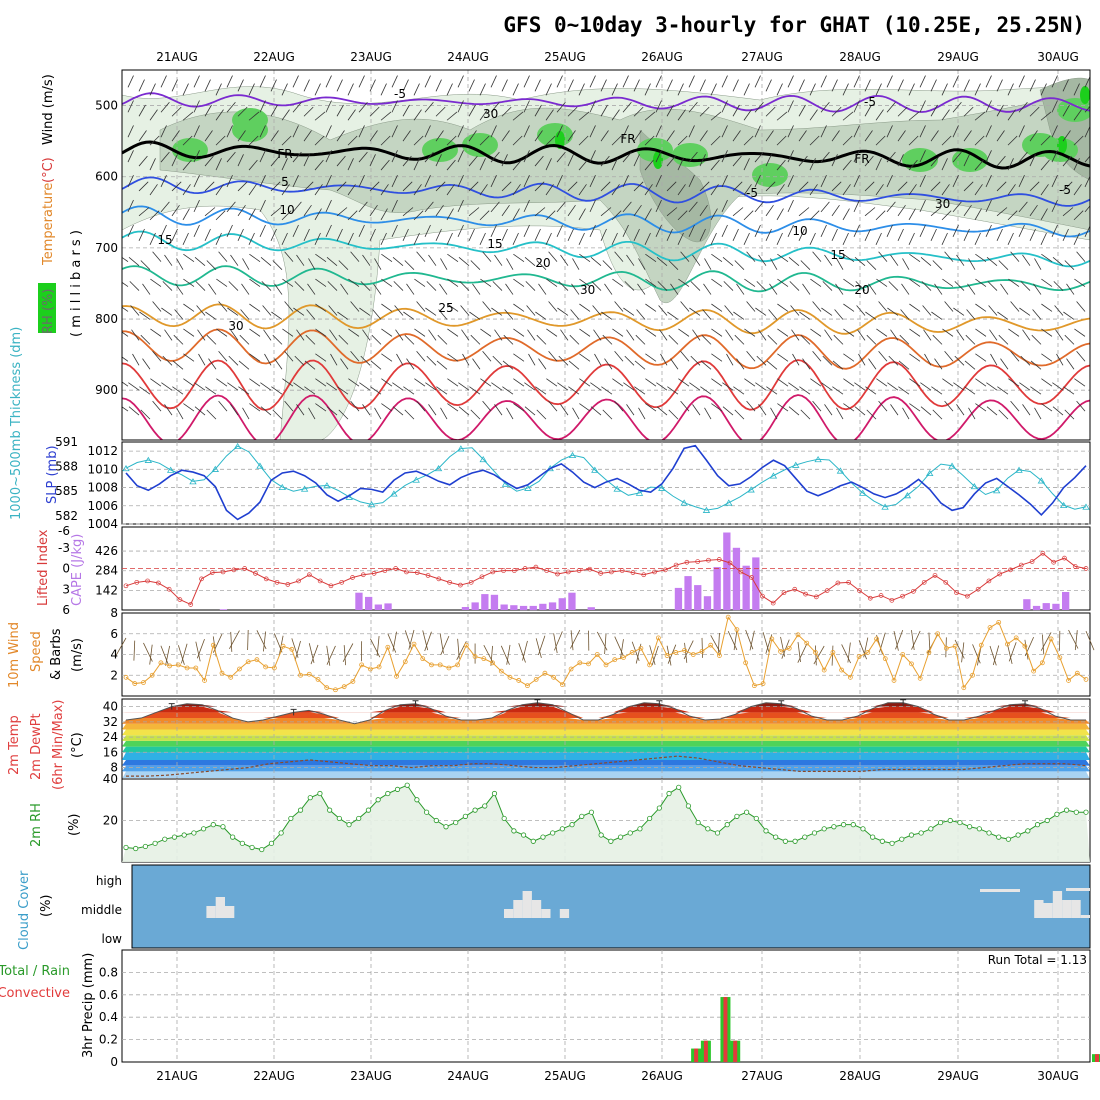  What do you see at coordinates (542, 263) in the screenshot?
I see `isotherm-label: 20` at bounding box center [542, 263].